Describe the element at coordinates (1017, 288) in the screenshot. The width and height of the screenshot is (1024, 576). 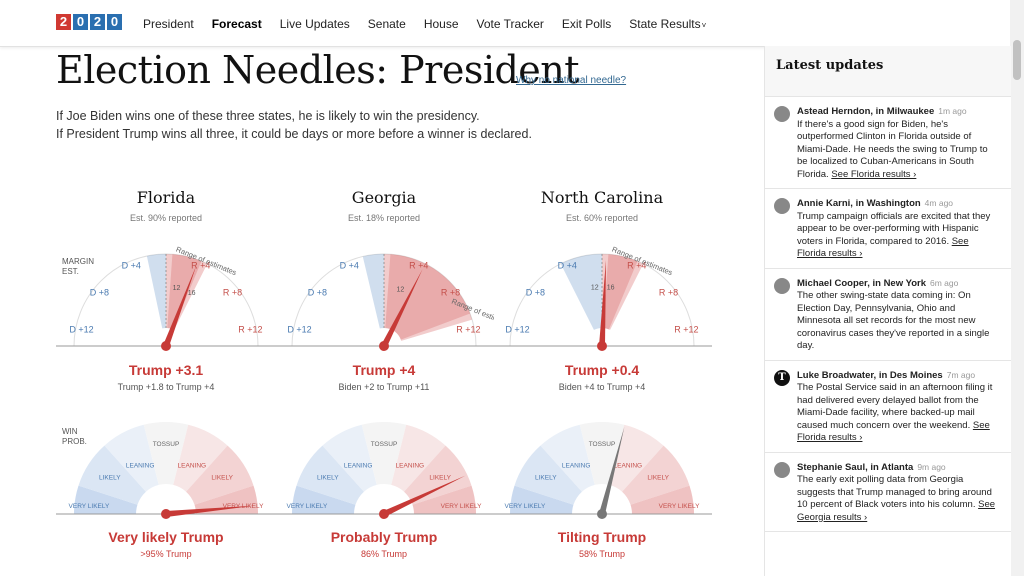
I see `scrollbar` at that location.